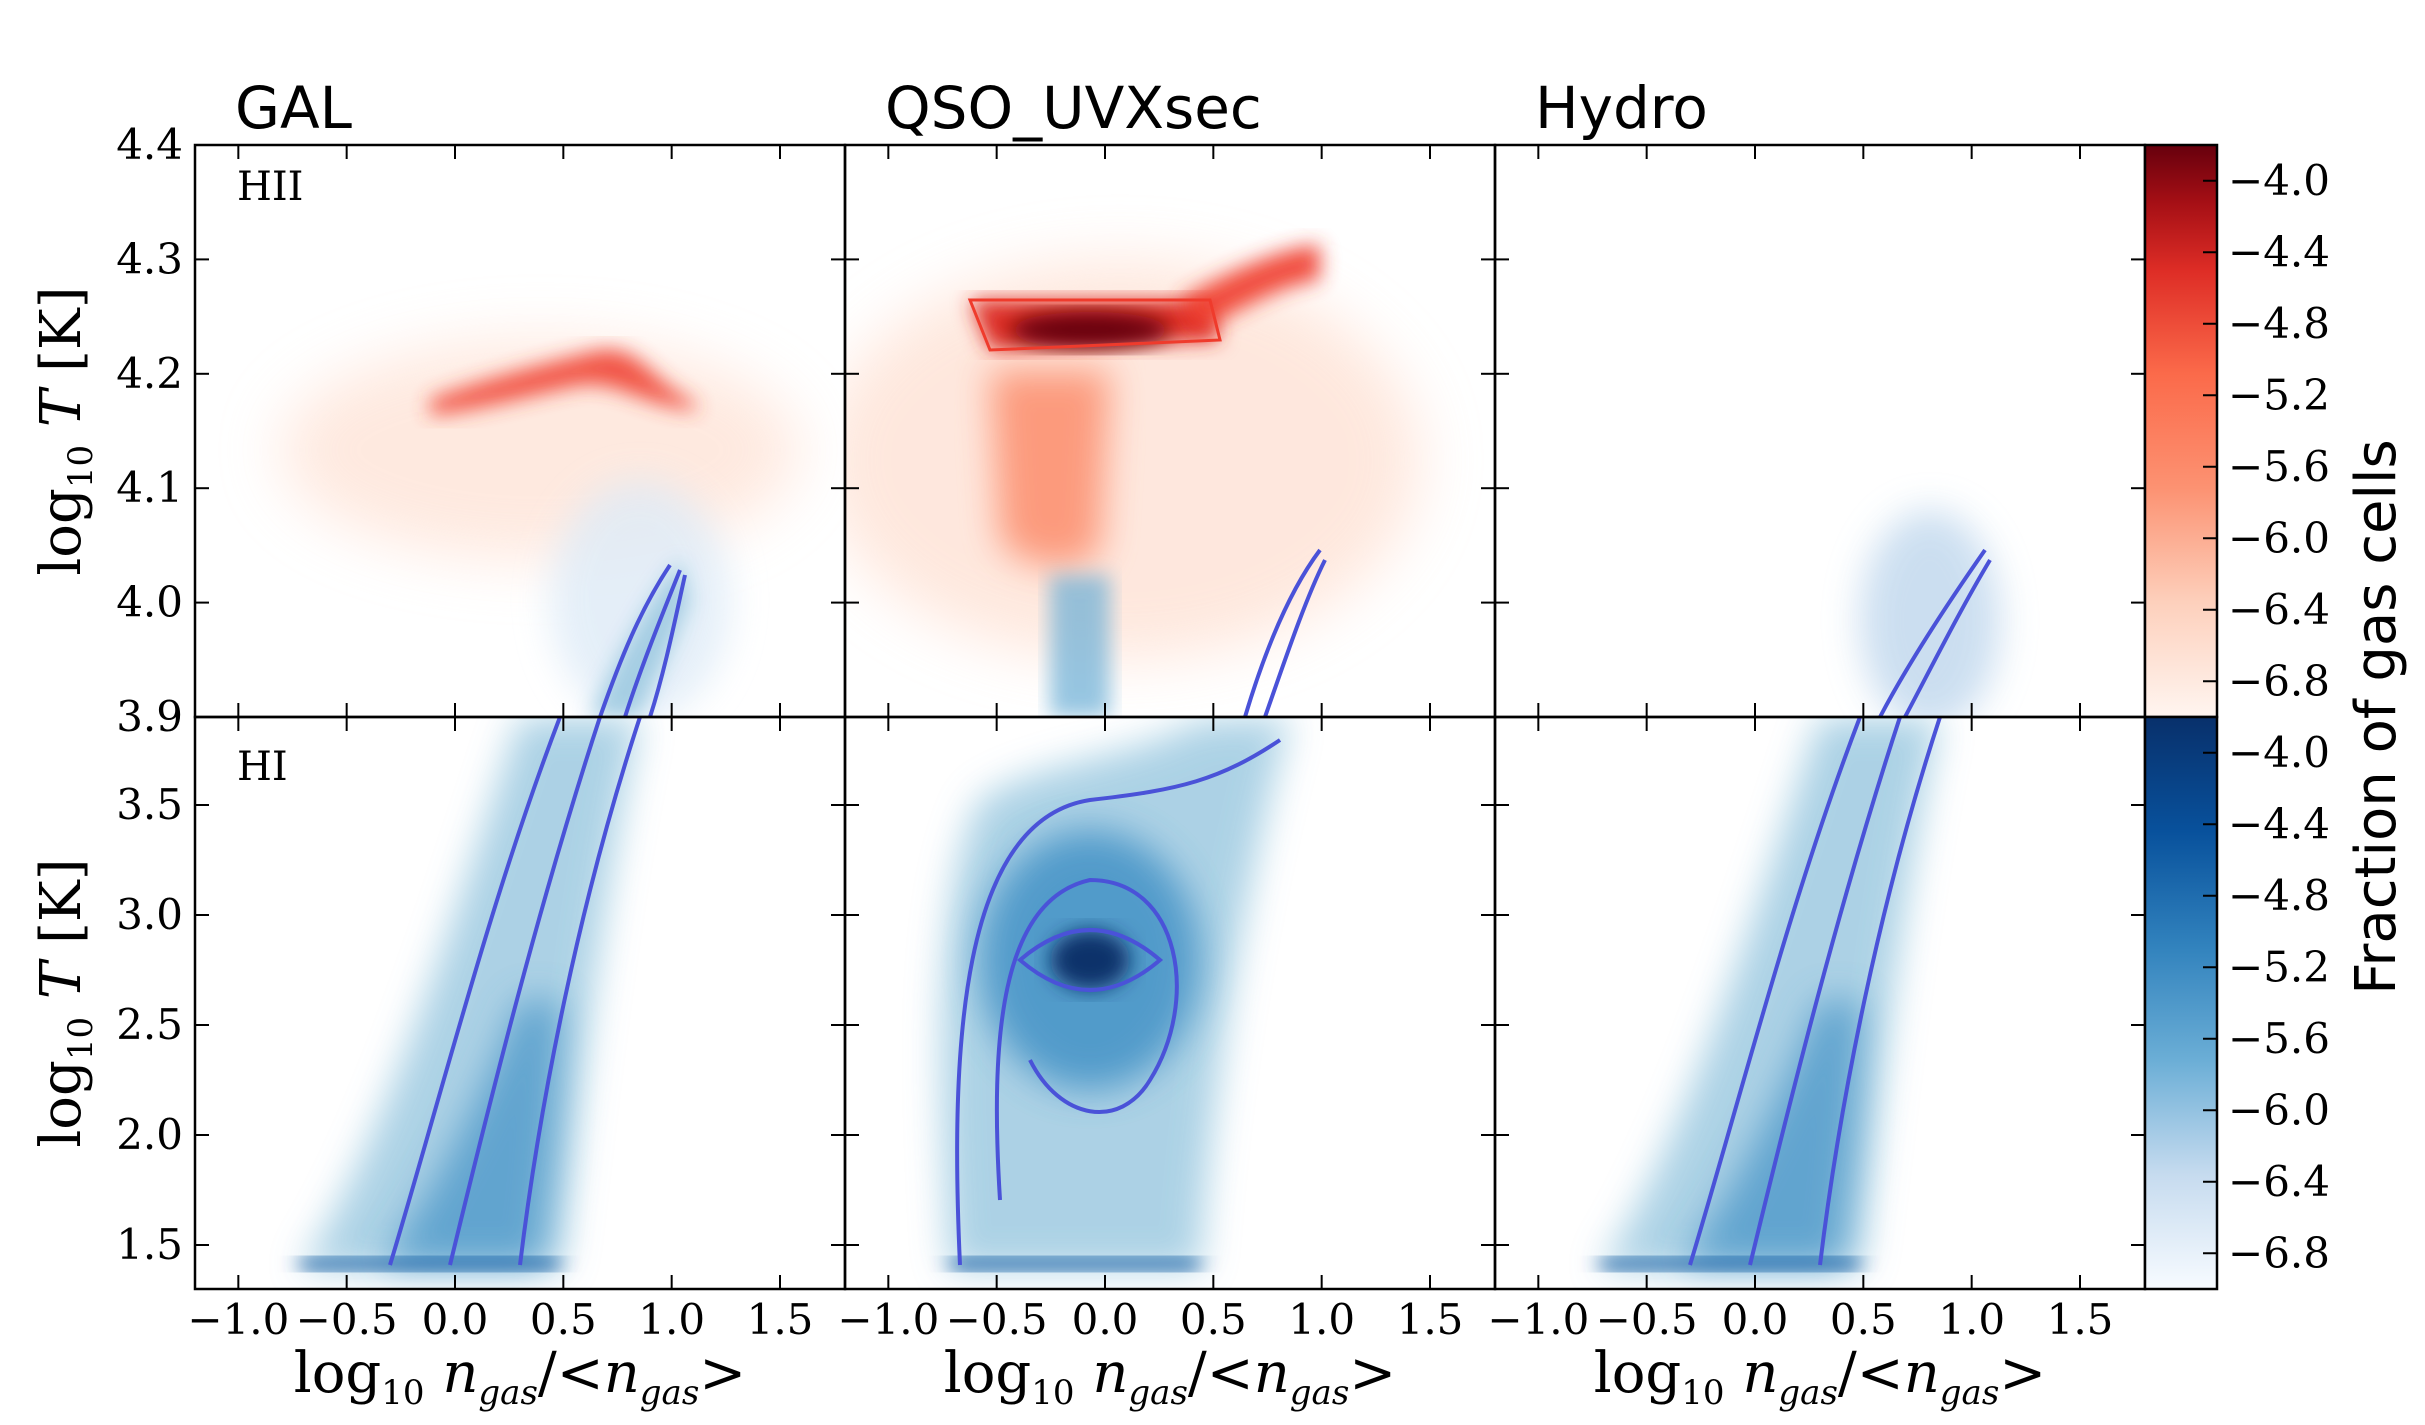 The width and height of the screenshot is (2425, 1425). What do you see at coordinates (2210, 717) in the screenshot?
I see `colorbar-ticks` at bounding box center [2210, 717].